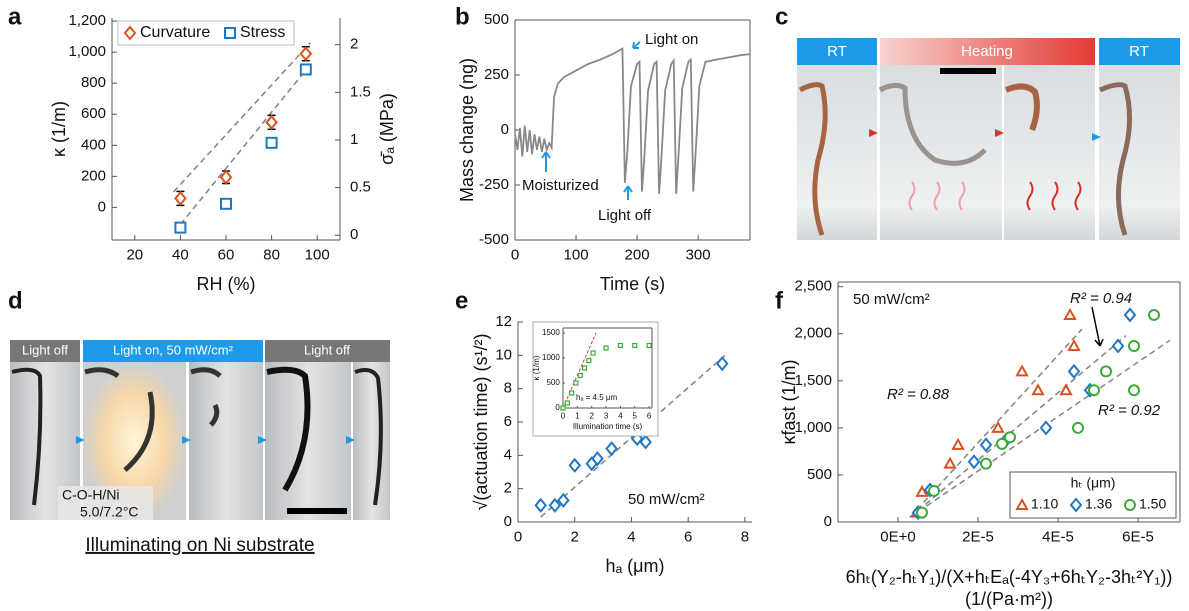  I want to click on x-axis-label: hₐ (μm), so click(634, 566).